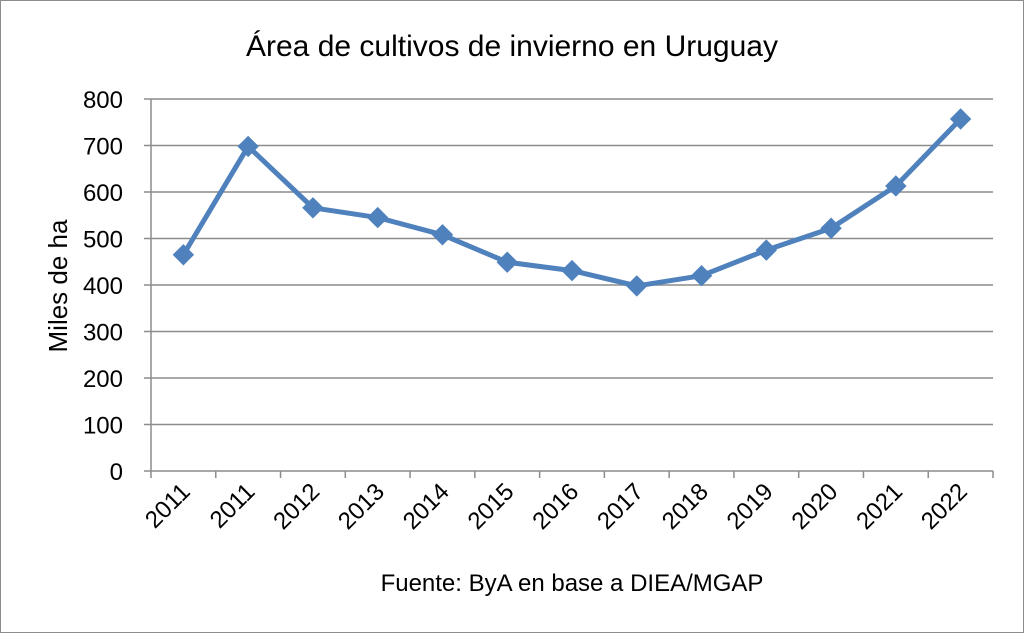 The image size is (1024, 633). I want to click on y-tick-label: 400, so click(103, 286).